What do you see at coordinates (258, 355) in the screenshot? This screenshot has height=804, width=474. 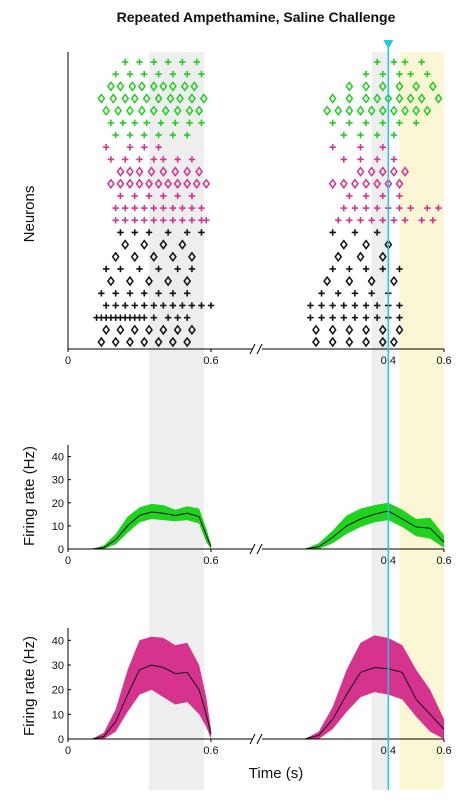 I see `raster-x-axis: 00.60.40.6` at bounding box center [258, 355].